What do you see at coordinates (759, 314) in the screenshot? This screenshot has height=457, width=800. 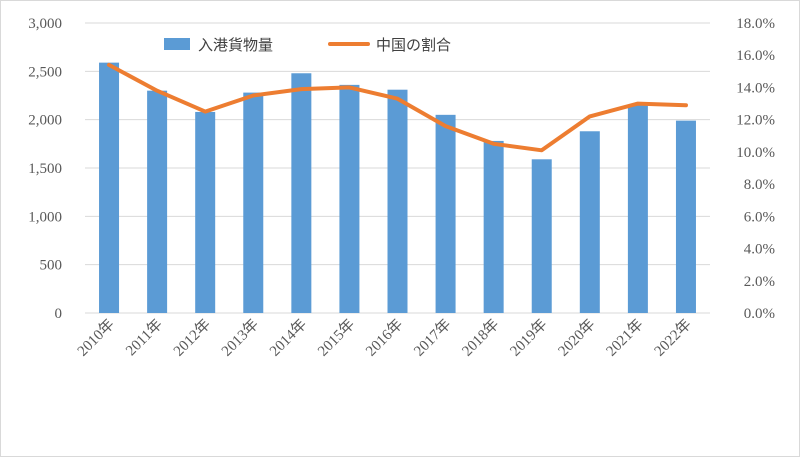 I see `right-tick-label: 0.0%` at bounding box center [759, 314].